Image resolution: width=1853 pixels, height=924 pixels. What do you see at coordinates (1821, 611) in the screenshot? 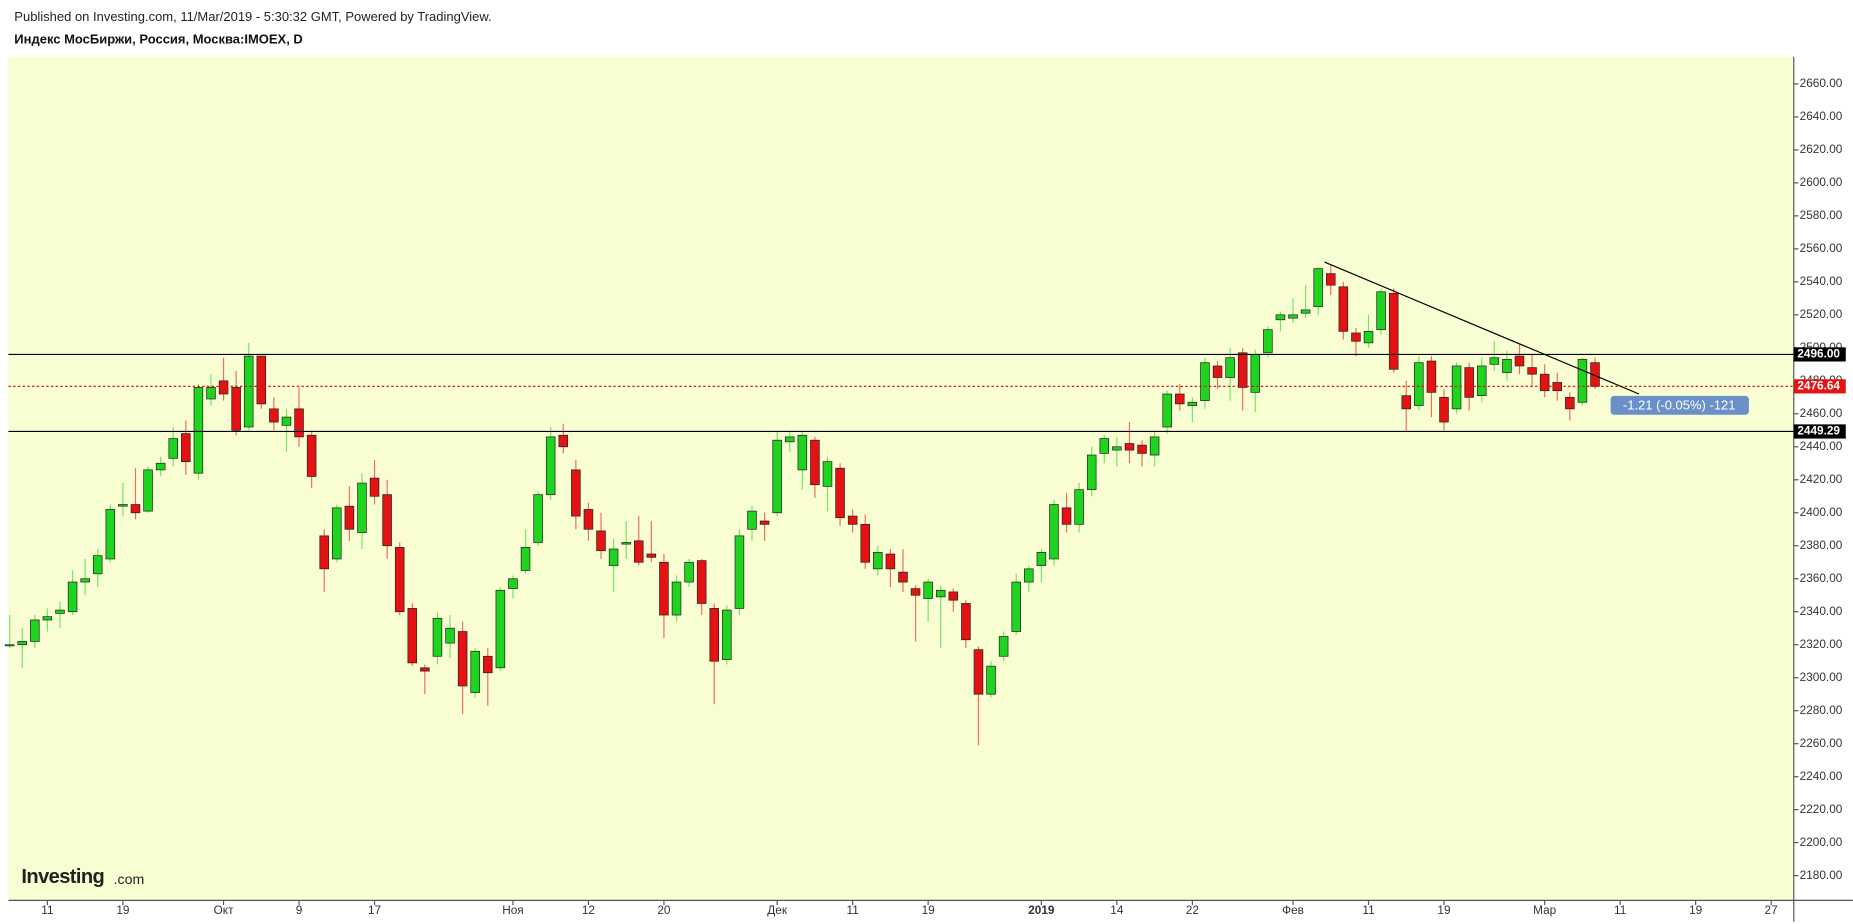
I see `y-tick-label: 2340.00` at bounding box center [1821, 611].